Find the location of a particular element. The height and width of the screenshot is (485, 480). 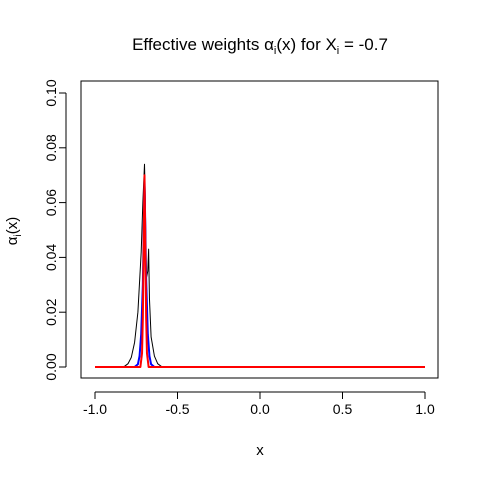

x-tick-label: -1.0 is located at coordinates (95, 409).